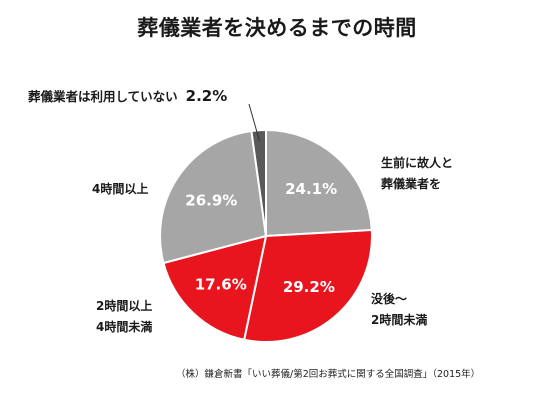 The image size is (554, 400). Describe the element at coordinates (258, 182) in the screenshot. I see `slice-not-used` at that location.